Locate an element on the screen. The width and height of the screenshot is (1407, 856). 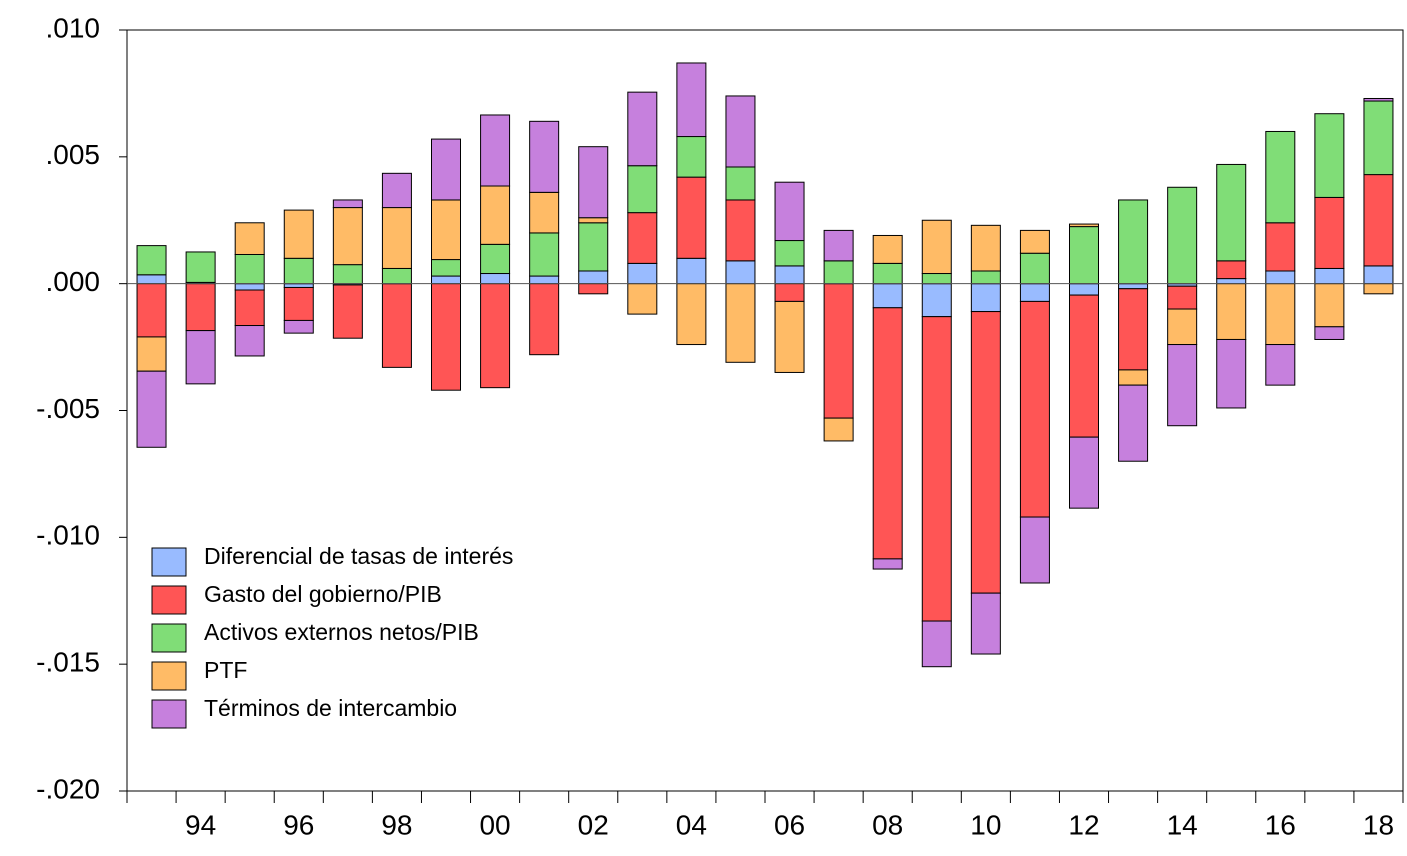
y-tick-label: -.015 is located at coordinates (68, 662).